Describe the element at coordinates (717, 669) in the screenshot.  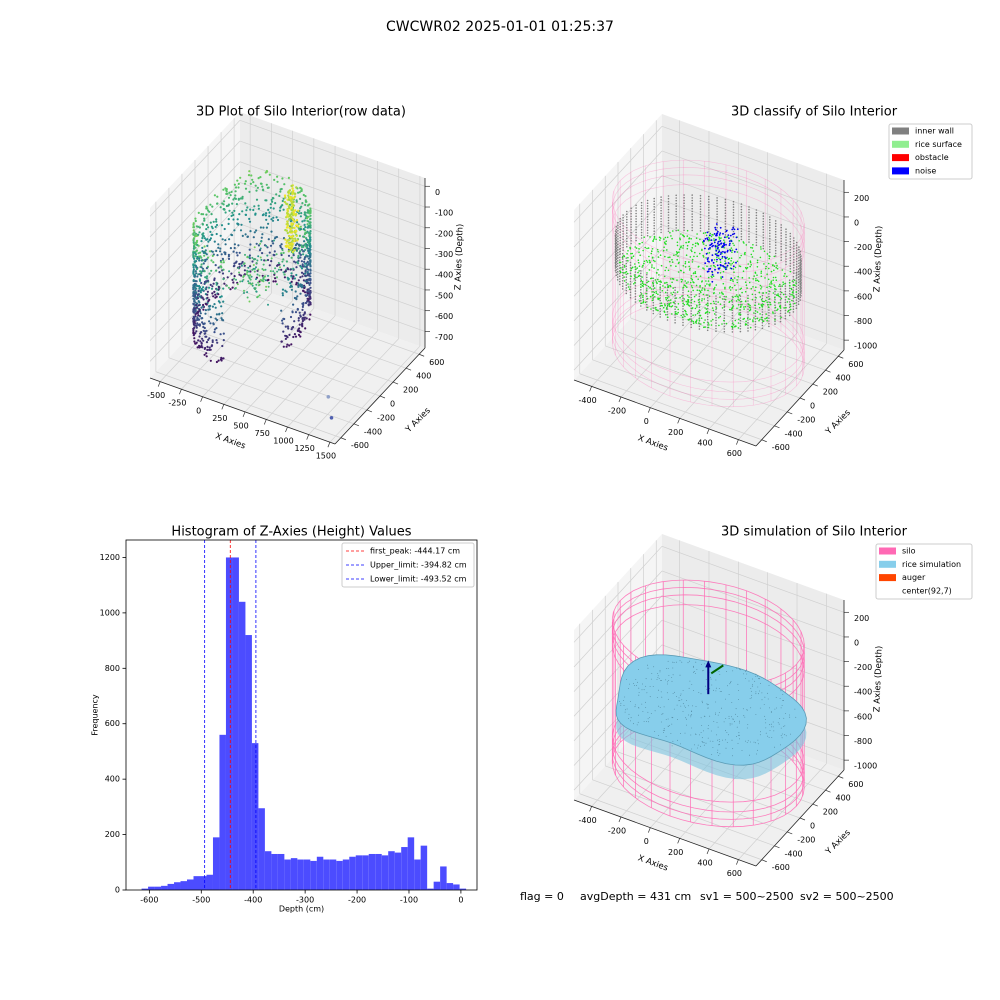
I see `auger-arm` at that location.